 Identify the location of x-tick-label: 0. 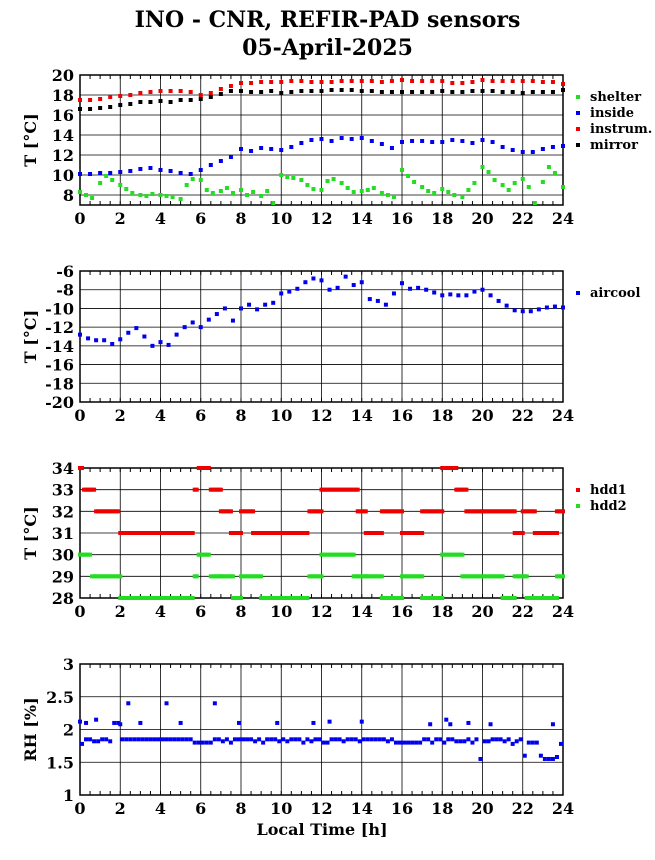
(79, 611).